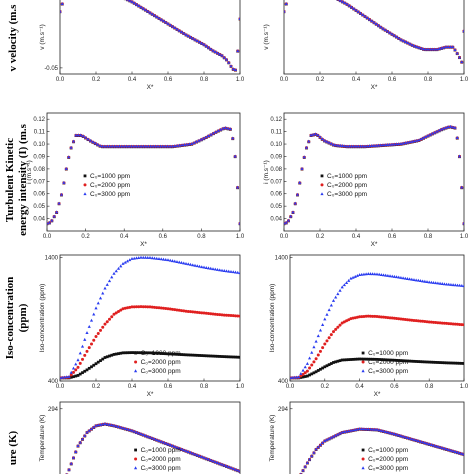 The width and height of the screenshot is (474, 474). What do you see at coordinates (428, 80) in the screenshot?
I see `x-tick-label: 0.8` at bounding box center [428, 80].